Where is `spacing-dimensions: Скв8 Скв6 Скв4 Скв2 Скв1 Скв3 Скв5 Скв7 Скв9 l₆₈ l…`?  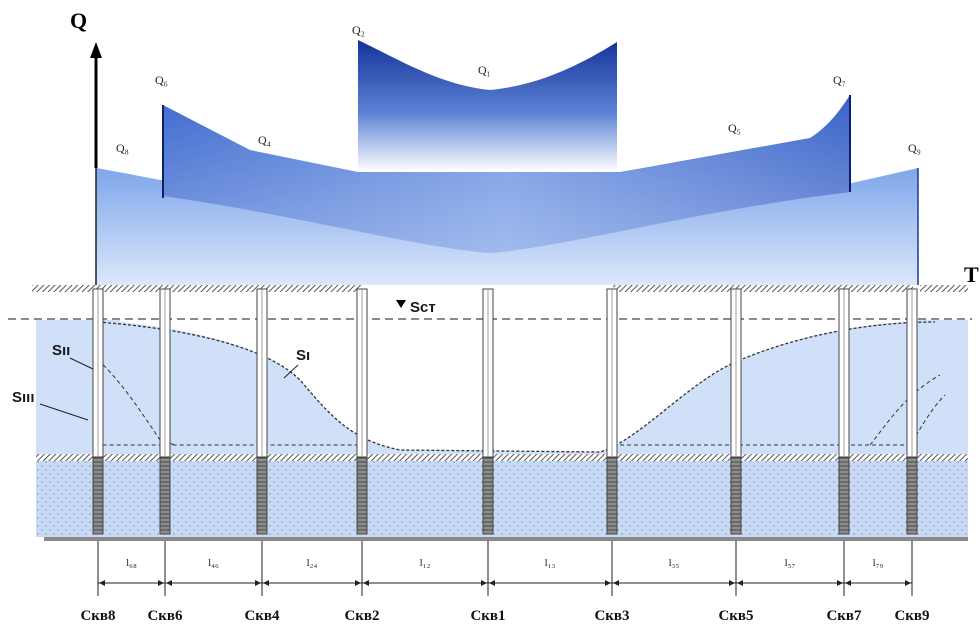
spacing-dimensions: Скв8 Скв6 Скв4 Скв2 Скв1 Скв3 Скв5 Скв7 Скв9 l₆₈ l… is located at coordinates (505, 582).